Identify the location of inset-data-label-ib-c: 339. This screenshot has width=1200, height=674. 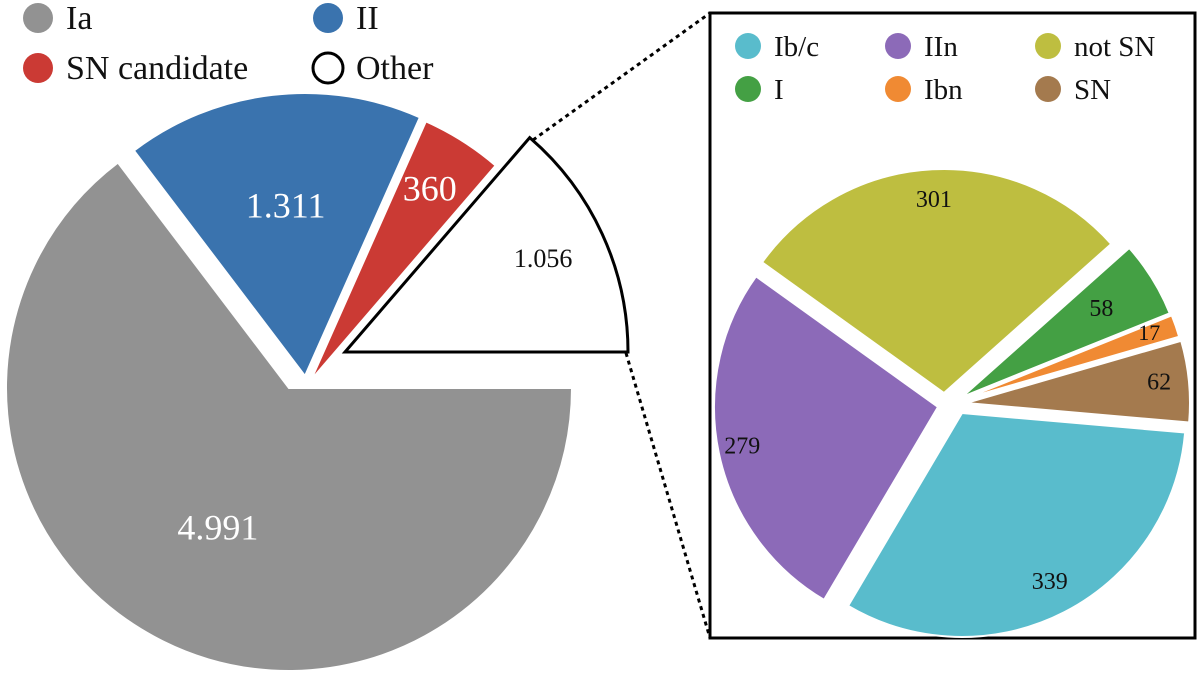
(1050, 582).